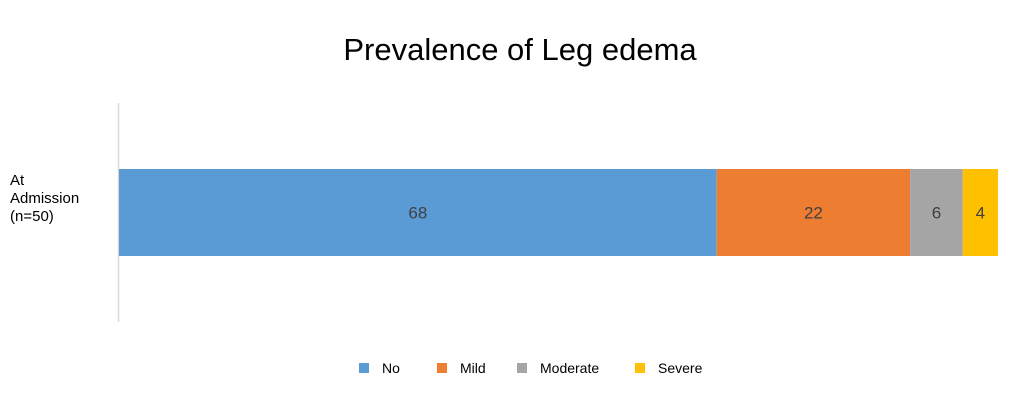  What do you see at coordinates (379, 368) in the screenshot?
I see `legend-item-no: No` at bounding box center [379, 368].